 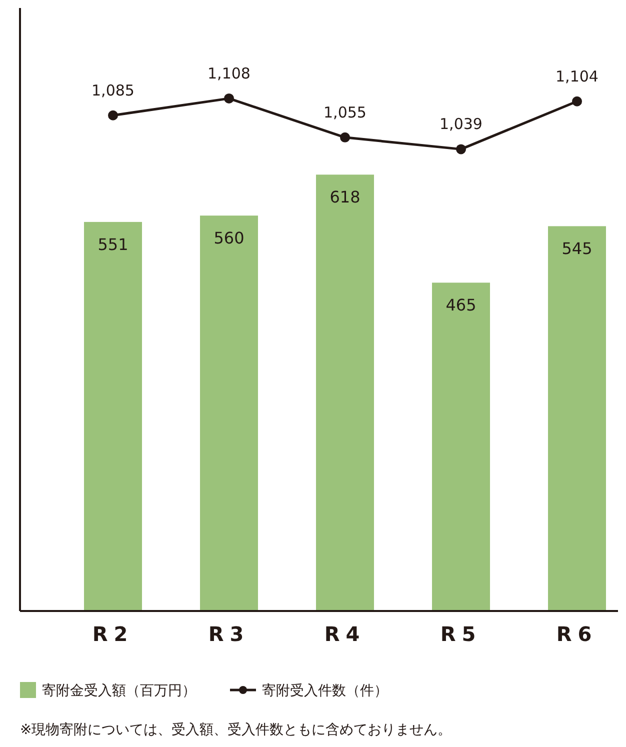 I want to click on legend-label: 寄附受入件数（件）, so click(x=325, y=691).